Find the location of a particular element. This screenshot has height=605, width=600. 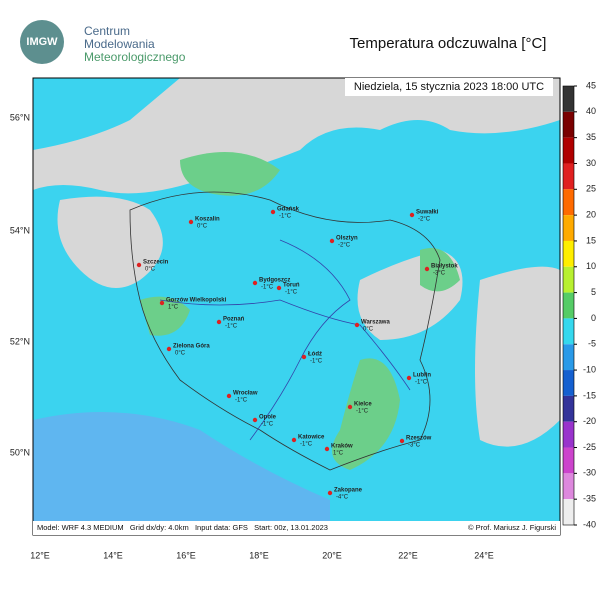

lon-label: 20°E is located at coordinates (332, 555).